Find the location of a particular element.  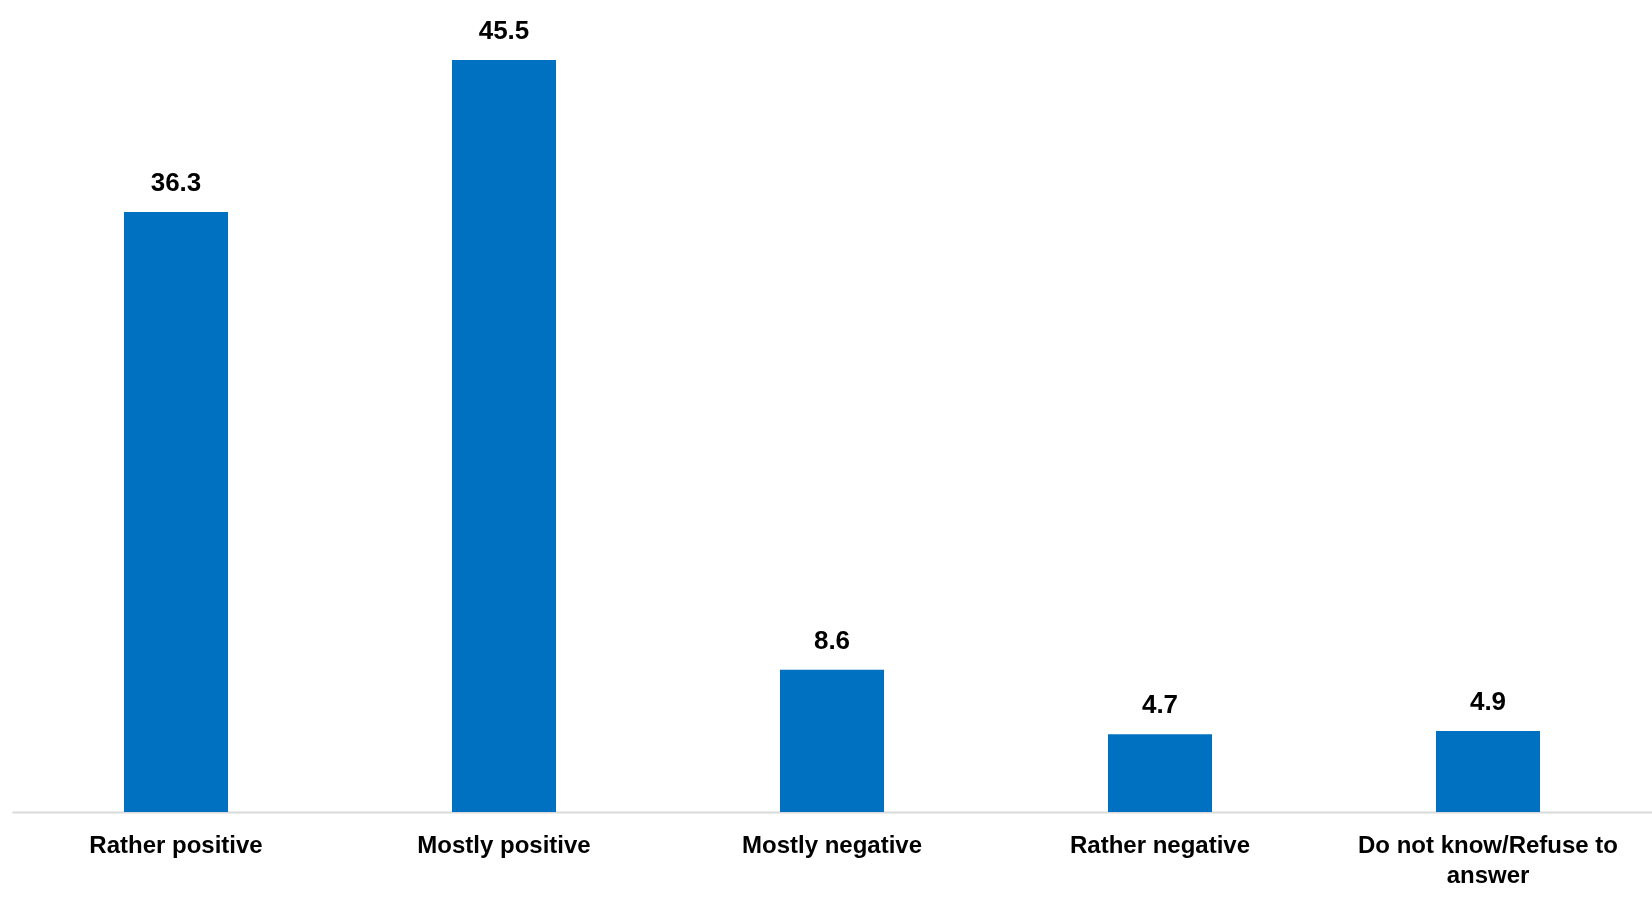

data-label: 4.7 is located at coordinates (1160, 704).